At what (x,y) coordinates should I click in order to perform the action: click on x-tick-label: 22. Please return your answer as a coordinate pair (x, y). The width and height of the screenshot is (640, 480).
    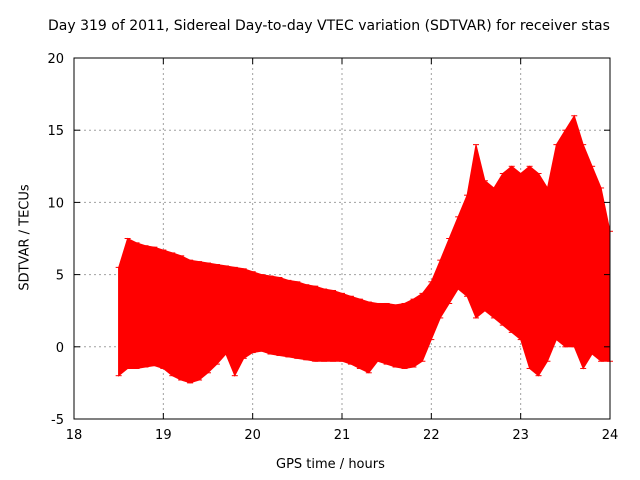
    Looking at the image, I should click on (431, 435).